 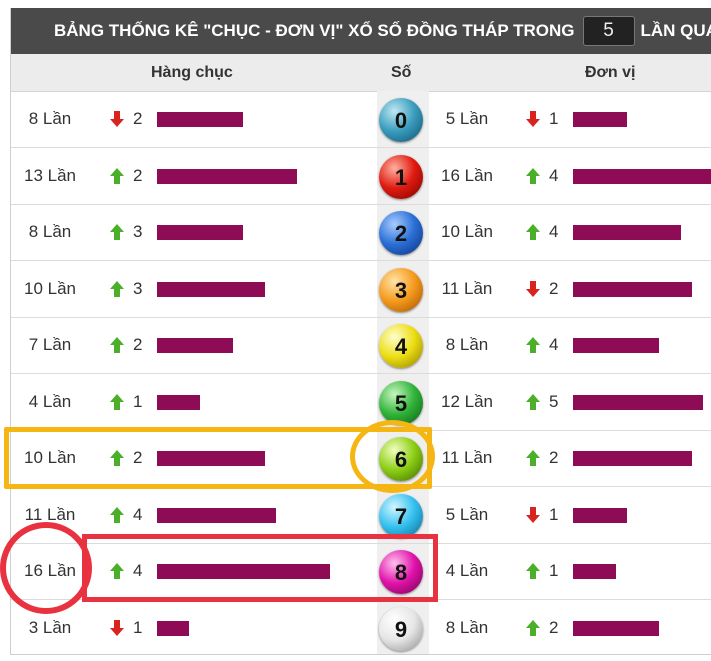 I want to click on digit-label: 9, so click(x=401, y=629).